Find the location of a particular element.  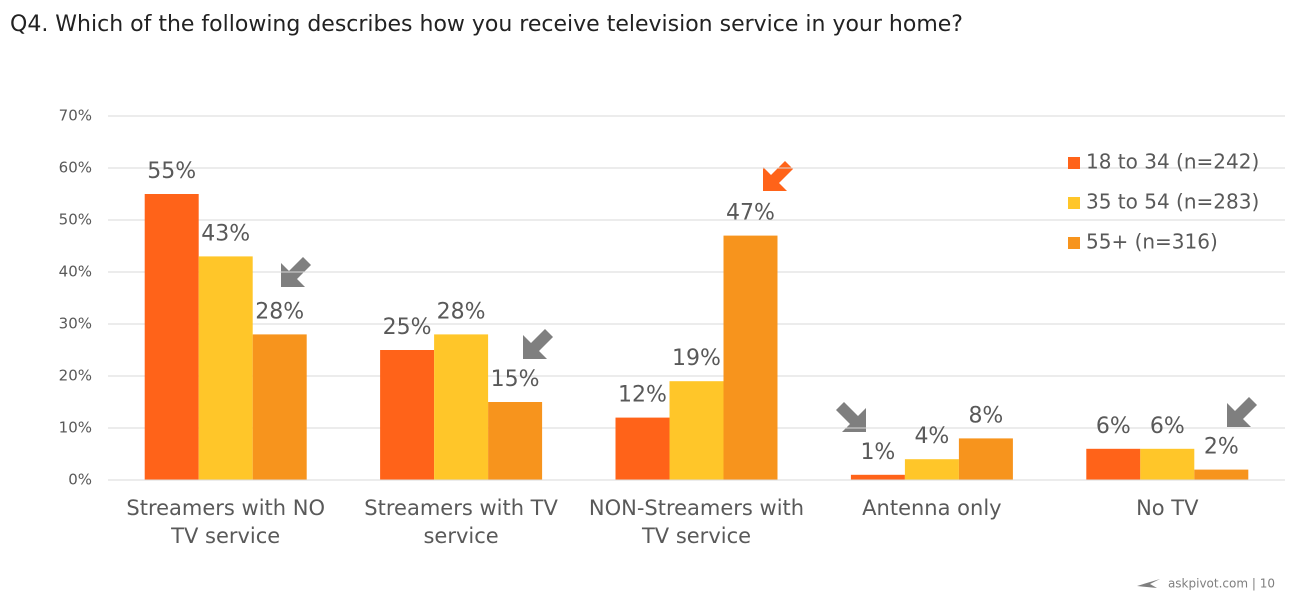

x-tick-label: NON-Streamers with TV service is located at coordinates (696, 522).